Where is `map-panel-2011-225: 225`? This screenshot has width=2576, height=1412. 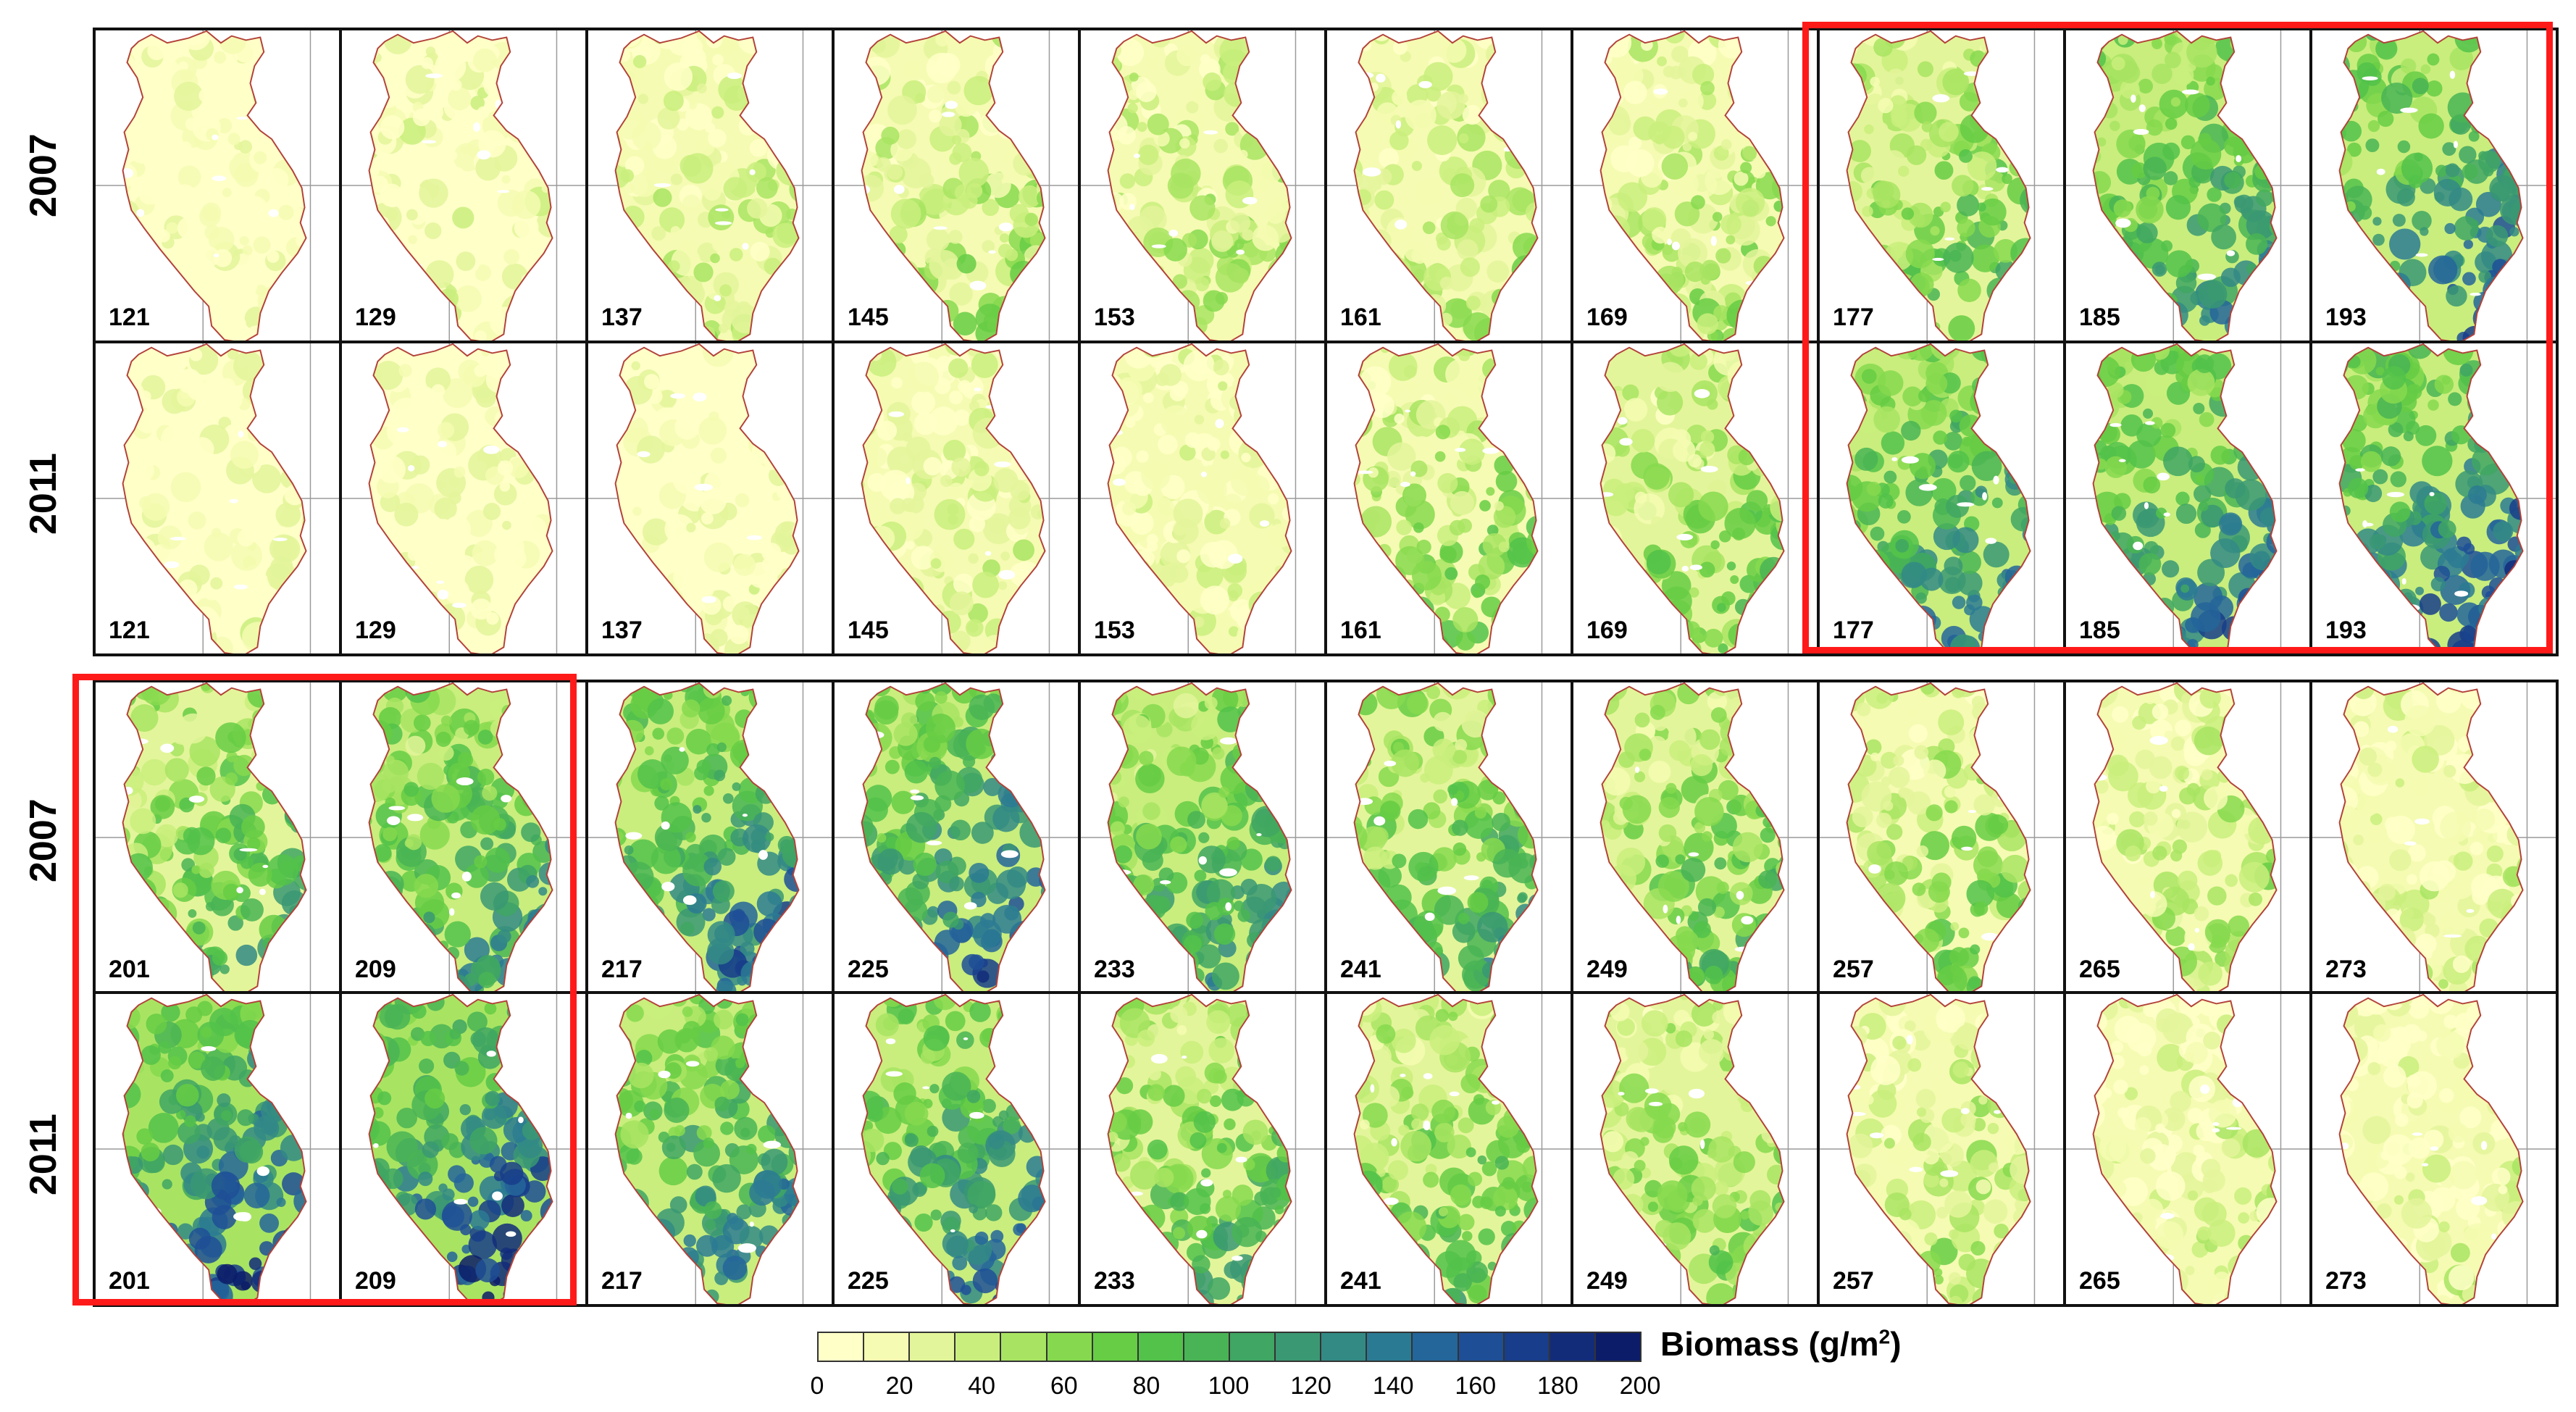 map-panel-2011-225: 225 is located at coordinates (956, 1149).